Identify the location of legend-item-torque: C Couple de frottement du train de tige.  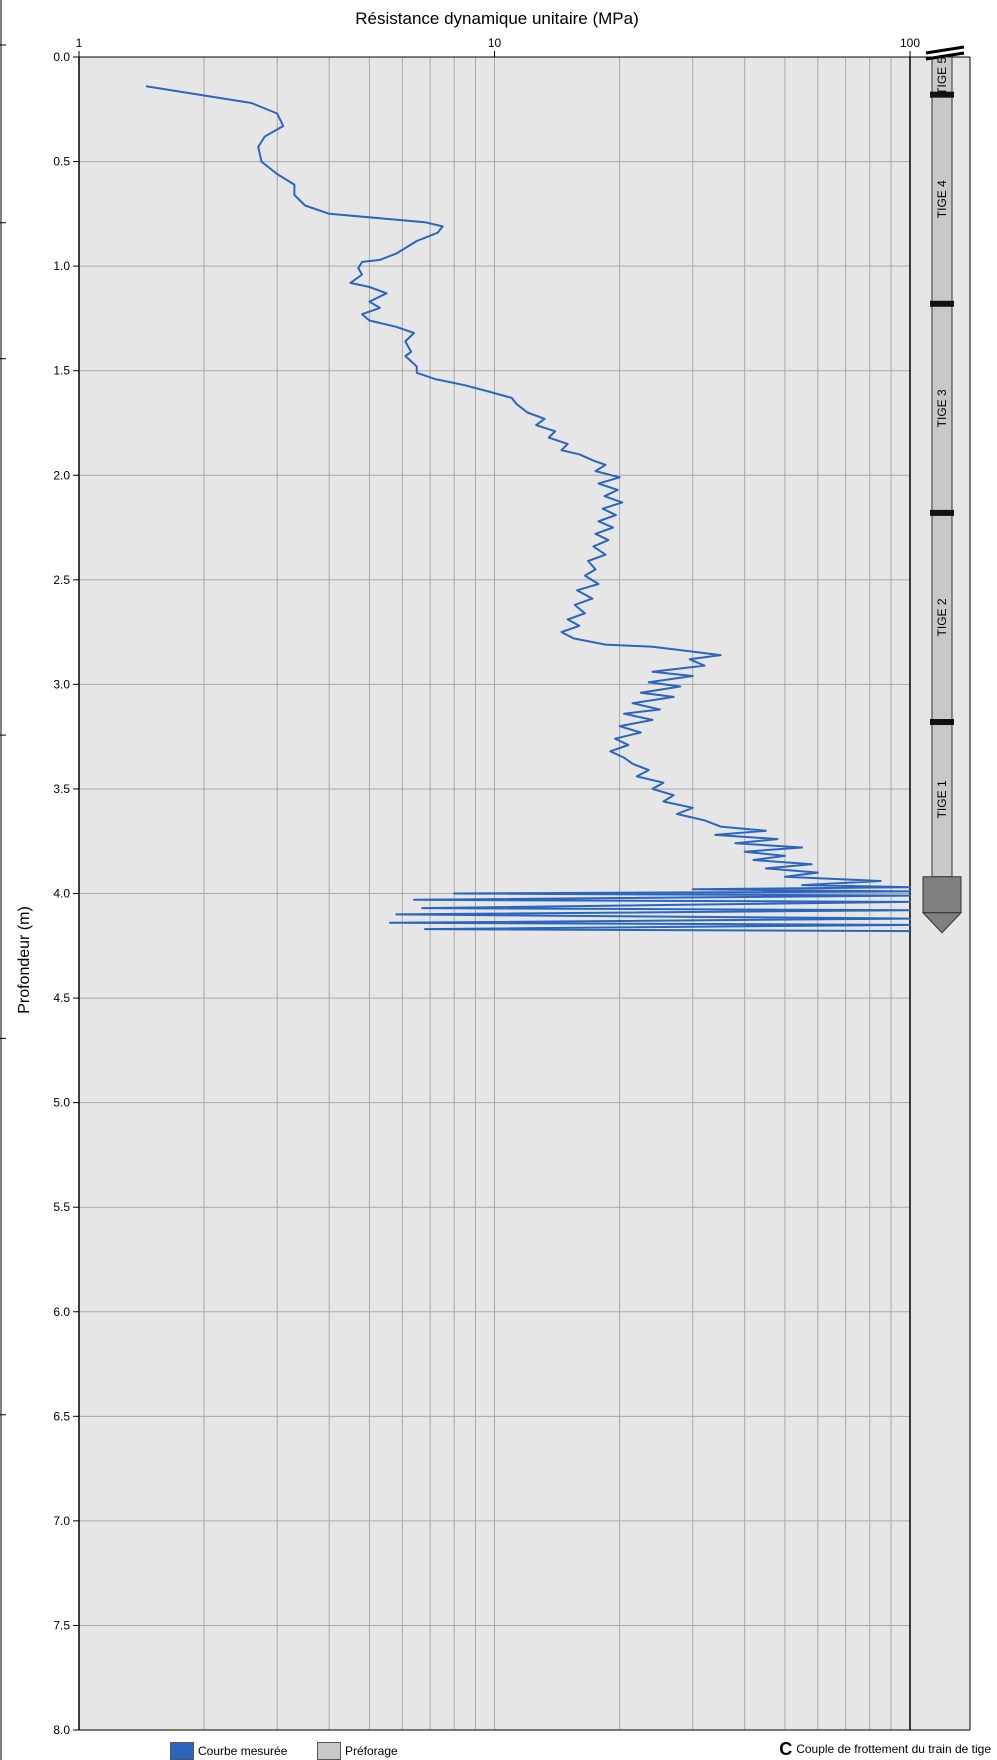
(885, 1749).